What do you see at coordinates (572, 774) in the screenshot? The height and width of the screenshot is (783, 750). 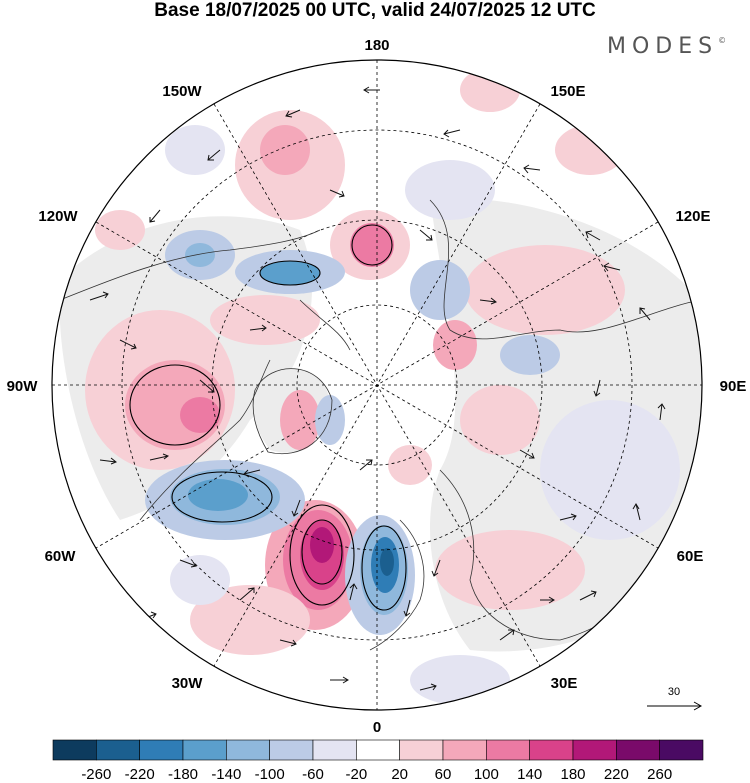 I see `colorbar-tick-label: 180` at bounding box center [572, 774].